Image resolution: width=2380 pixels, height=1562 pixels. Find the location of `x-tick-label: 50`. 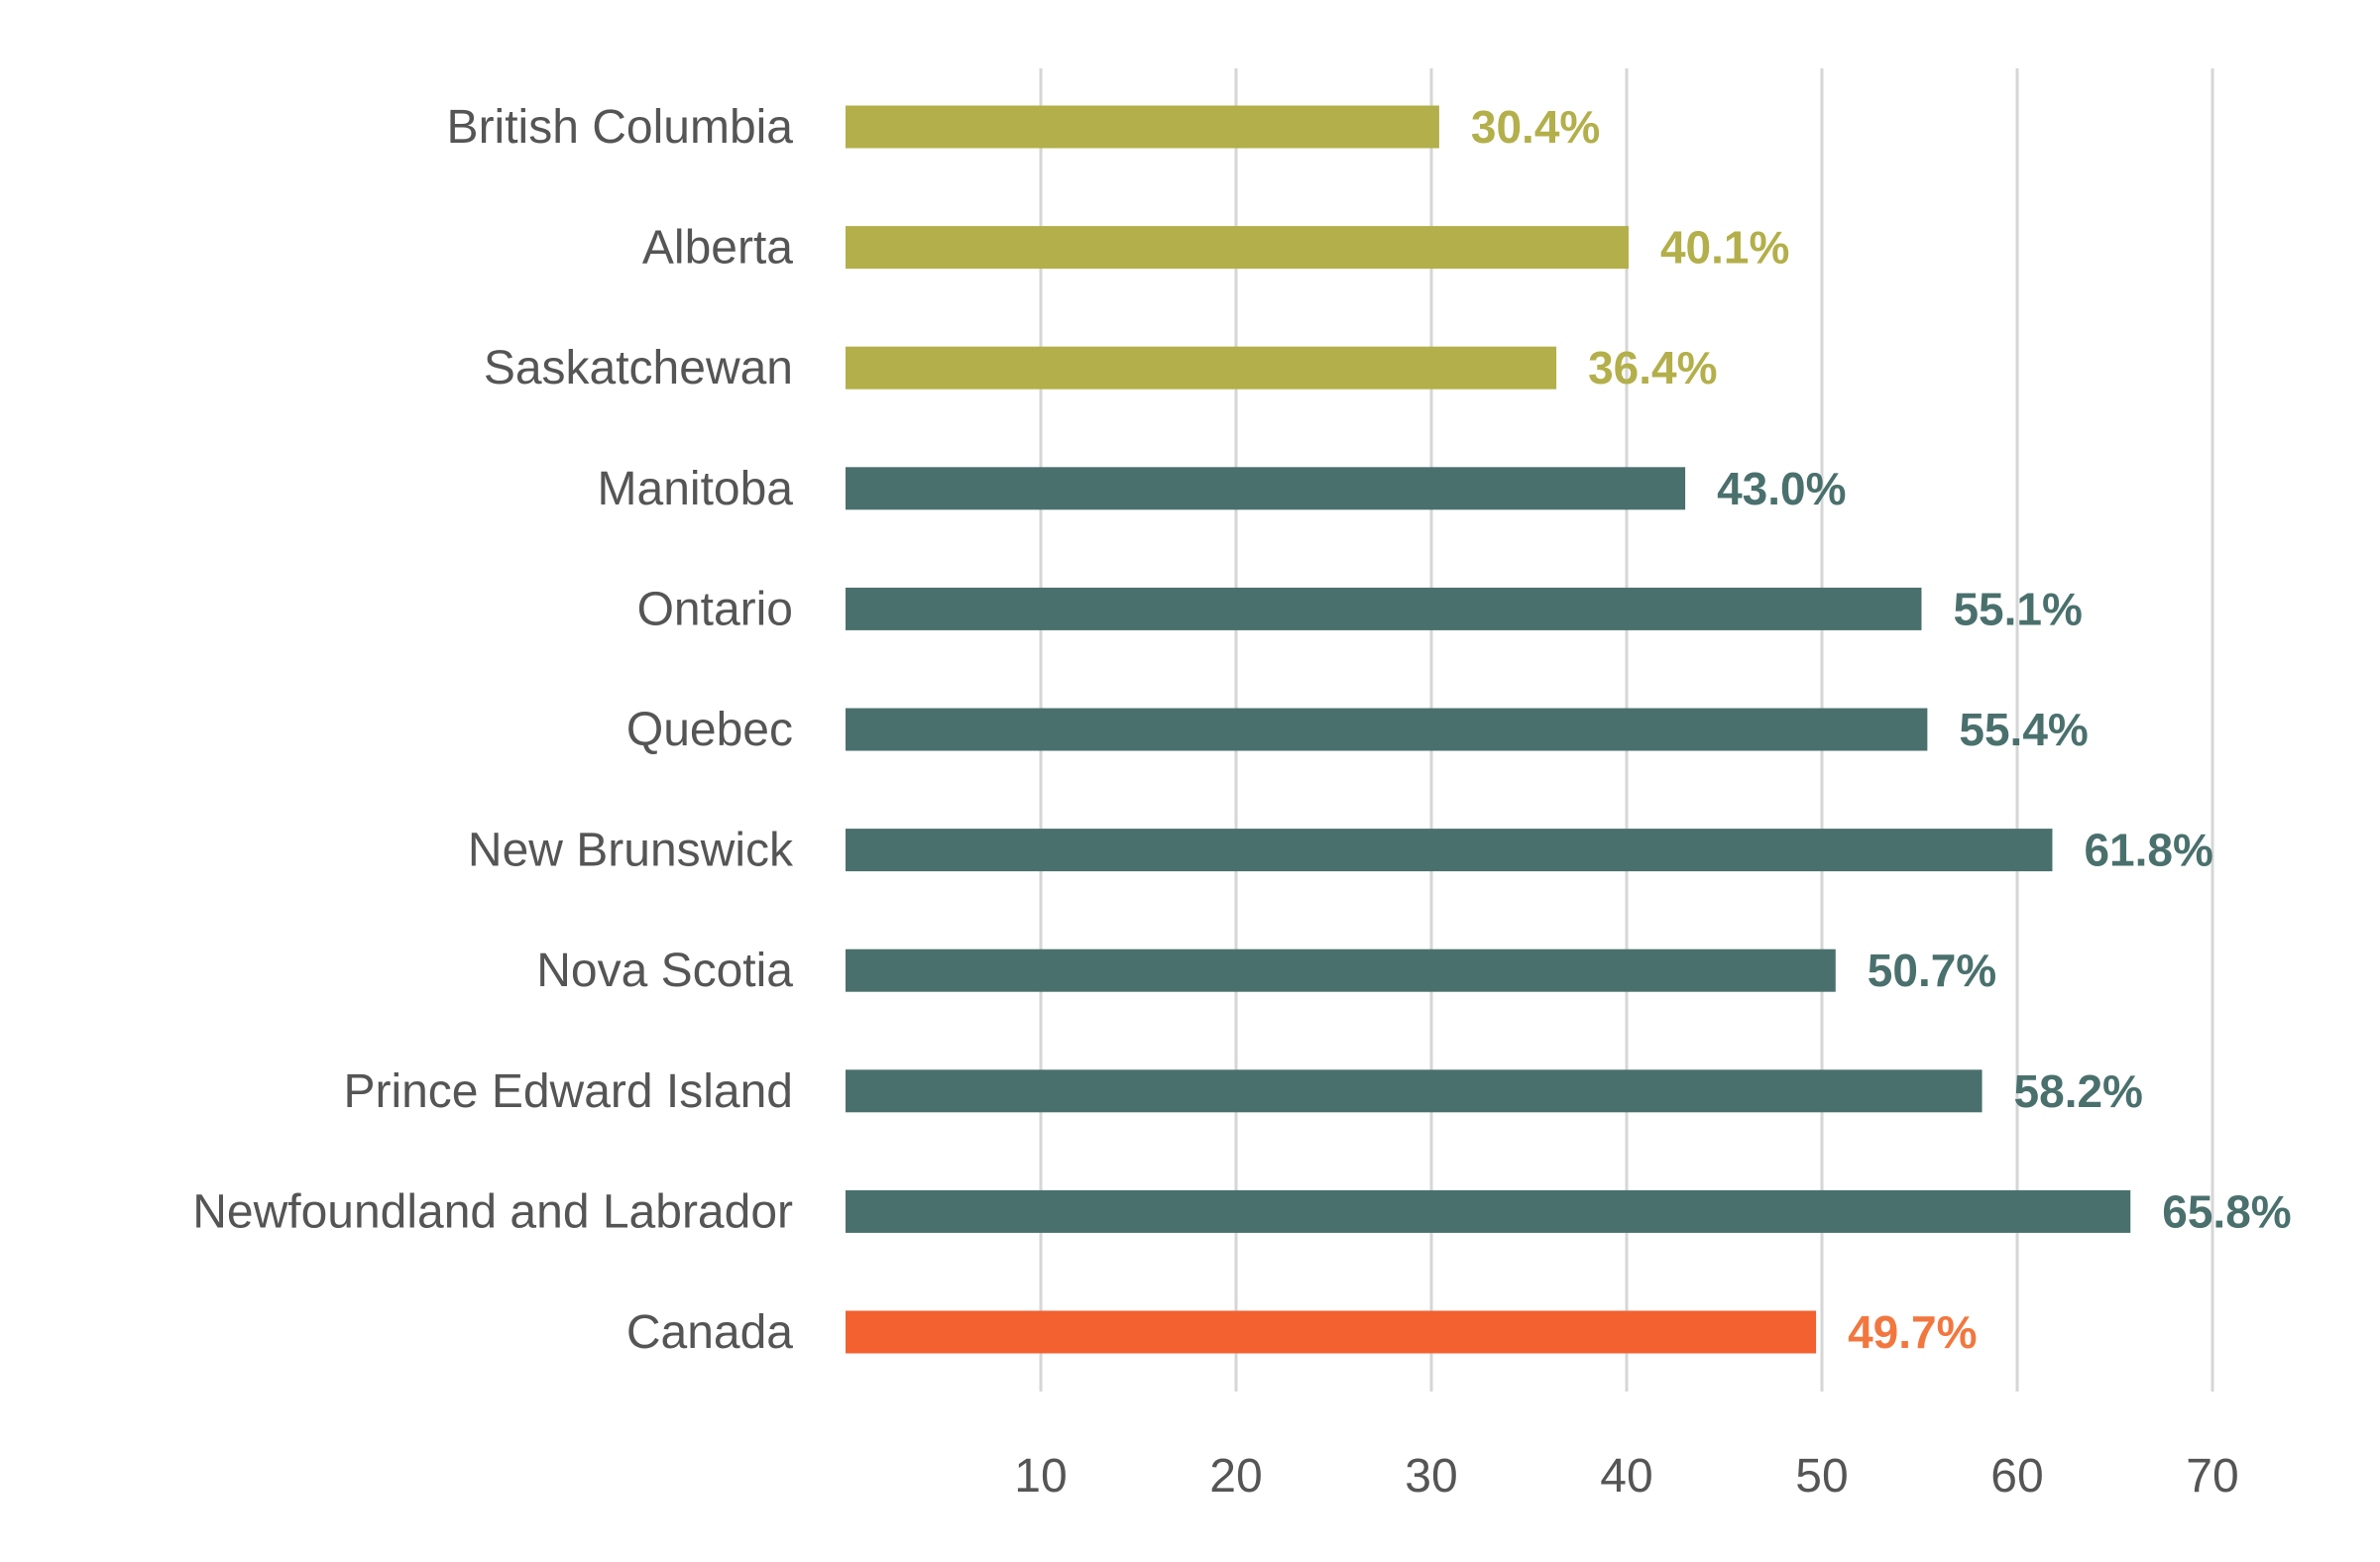

x-tick-label: 50 is located at coordinates (1822, 1477).